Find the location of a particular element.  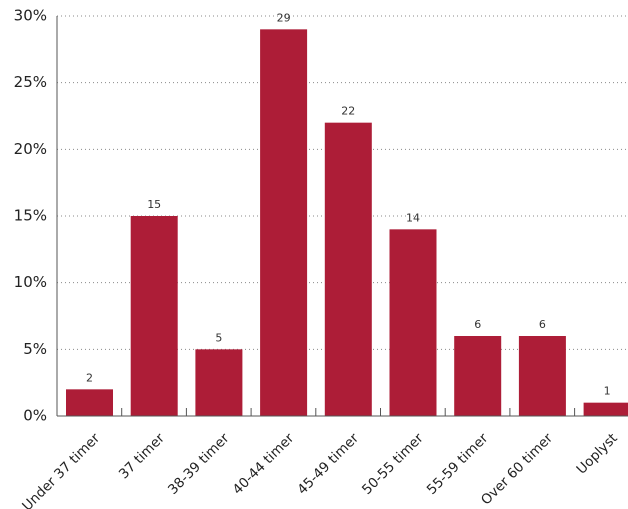

data-label: 5 is located at coordinates (218, 337).